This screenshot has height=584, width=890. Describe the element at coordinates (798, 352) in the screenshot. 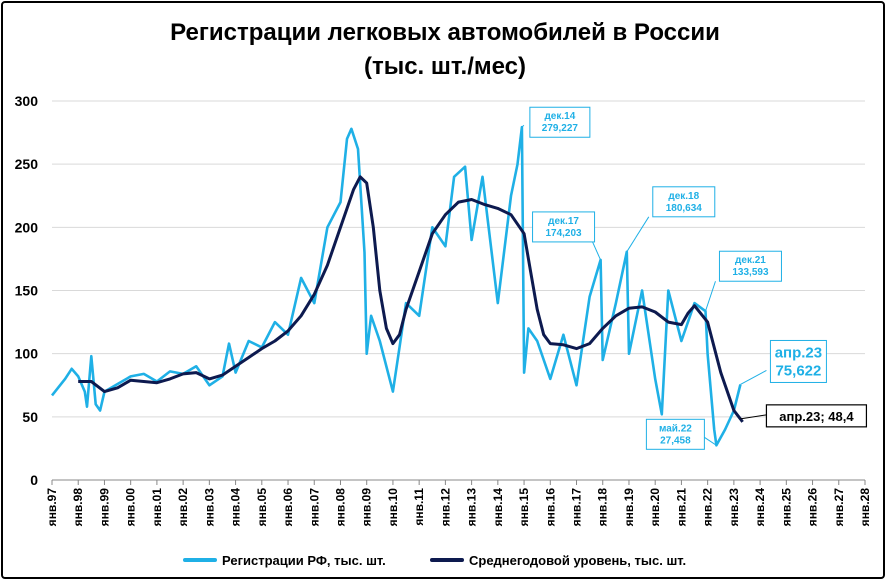

I see `annotation-label: апр.23` at that location.